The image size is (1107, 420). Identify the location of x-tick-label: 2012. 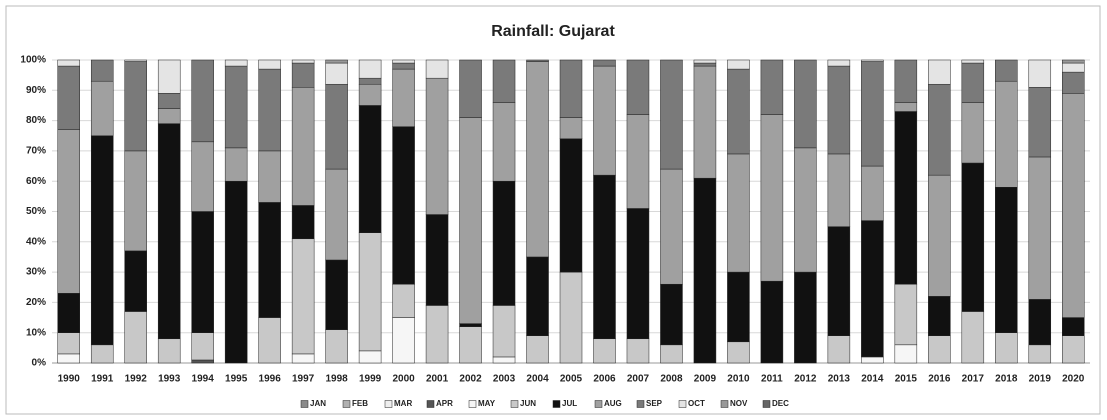
(805, 379).